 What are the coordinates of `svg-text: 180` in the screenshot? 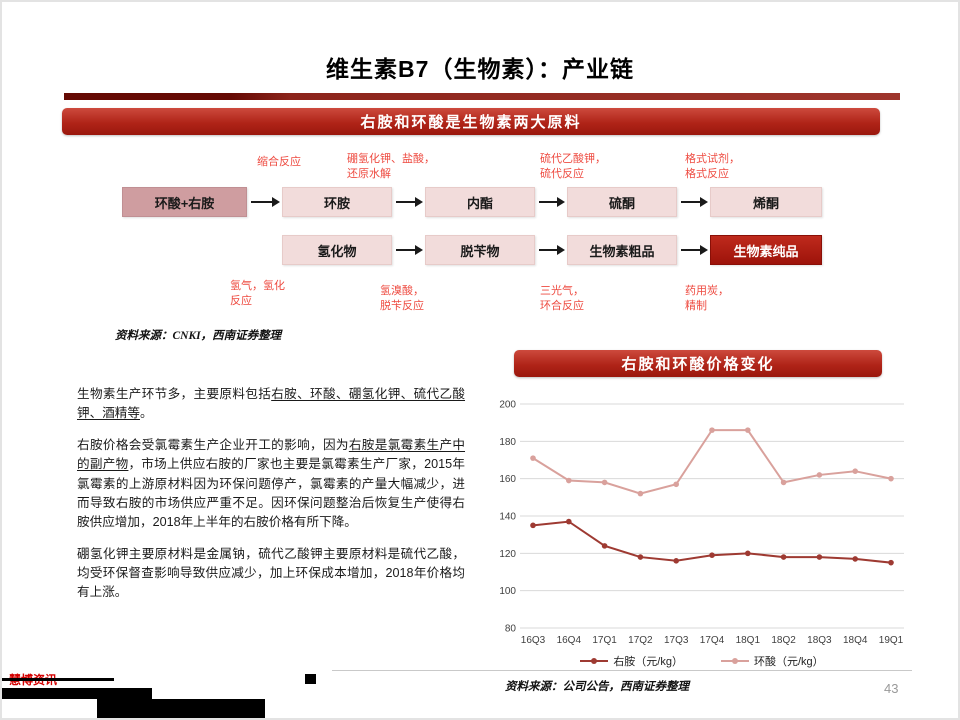 It's located at (507, 442).